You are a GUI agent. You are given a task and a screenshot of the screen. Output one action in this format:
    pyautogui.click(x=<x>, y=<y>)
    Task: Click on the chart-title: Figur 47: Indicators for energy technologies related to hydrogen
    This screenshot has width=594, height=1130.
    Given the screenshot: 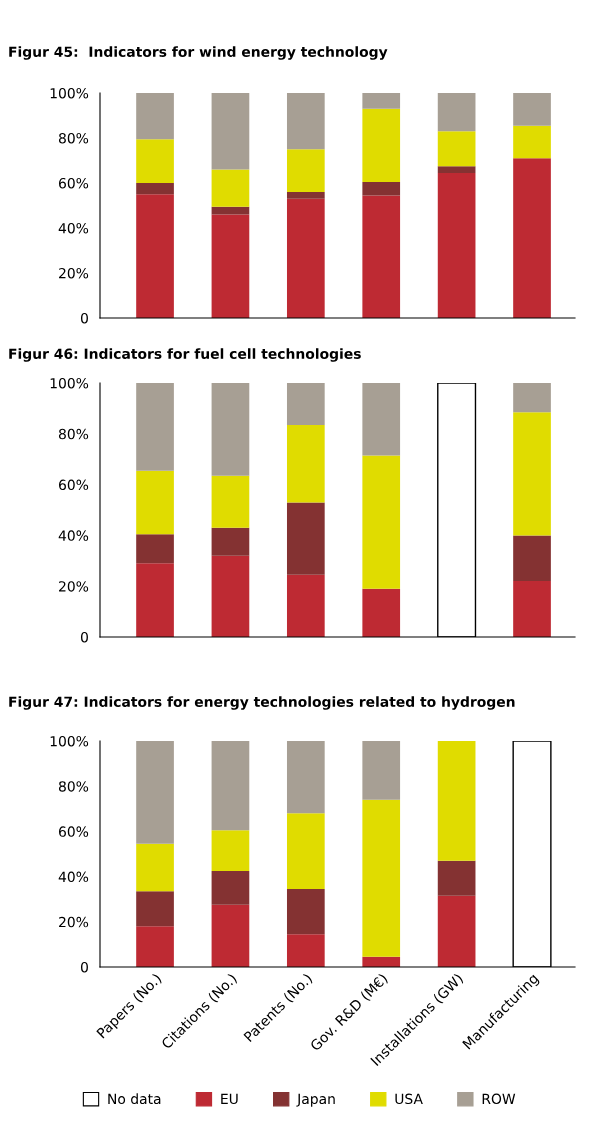 What is the action you would take?
    pyautogui.click(x=262, y=703)
    